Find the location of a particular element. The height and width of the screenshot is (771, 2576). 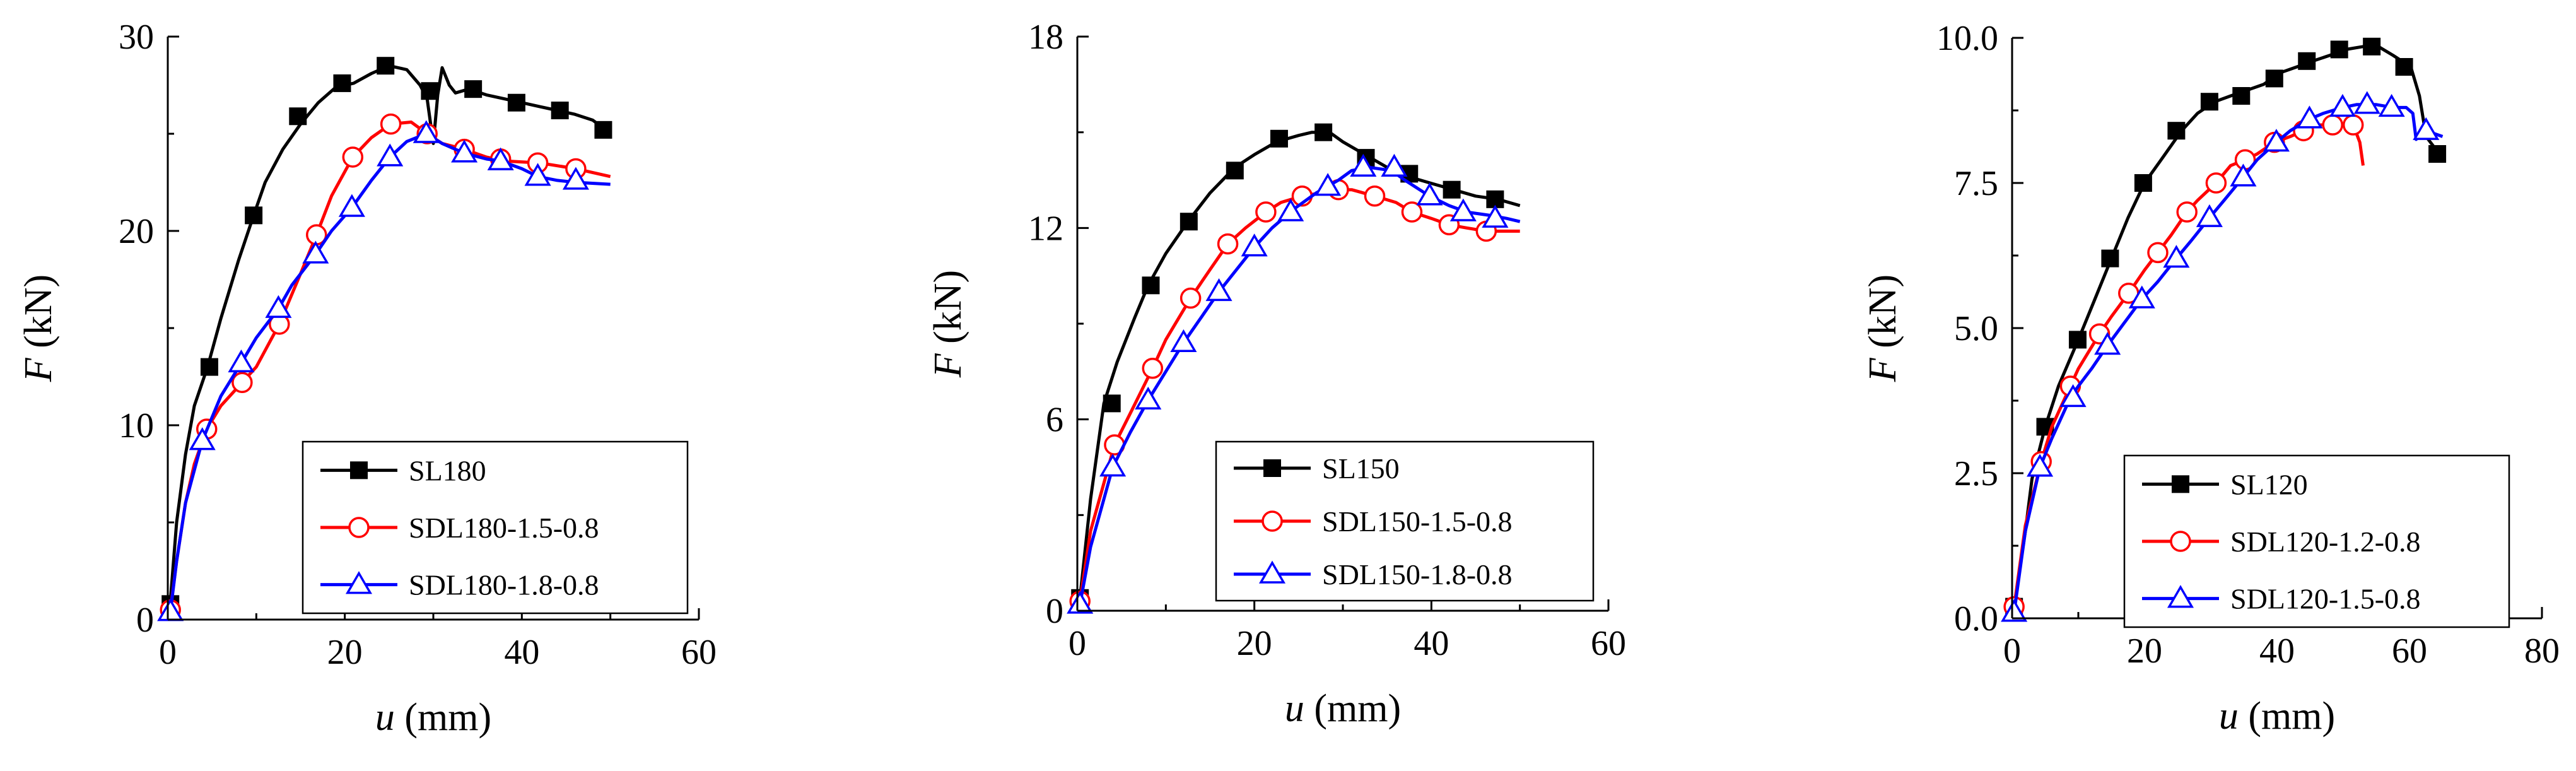

series-SDL180-1.8-0.8 is located at coordinates (384, 370).